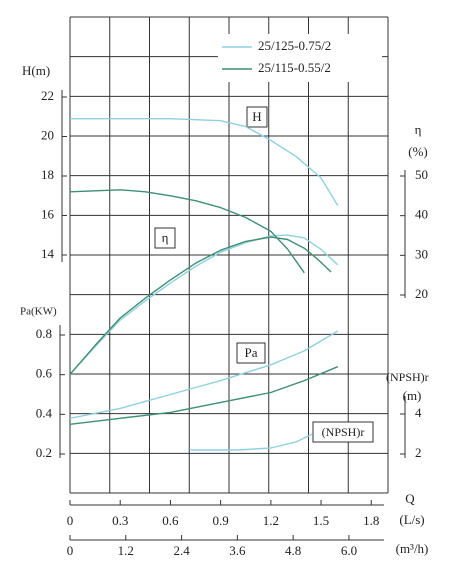 This screenshot has height=580, width=472. I want to click on y-tick-label: 40, so click(421, 214).